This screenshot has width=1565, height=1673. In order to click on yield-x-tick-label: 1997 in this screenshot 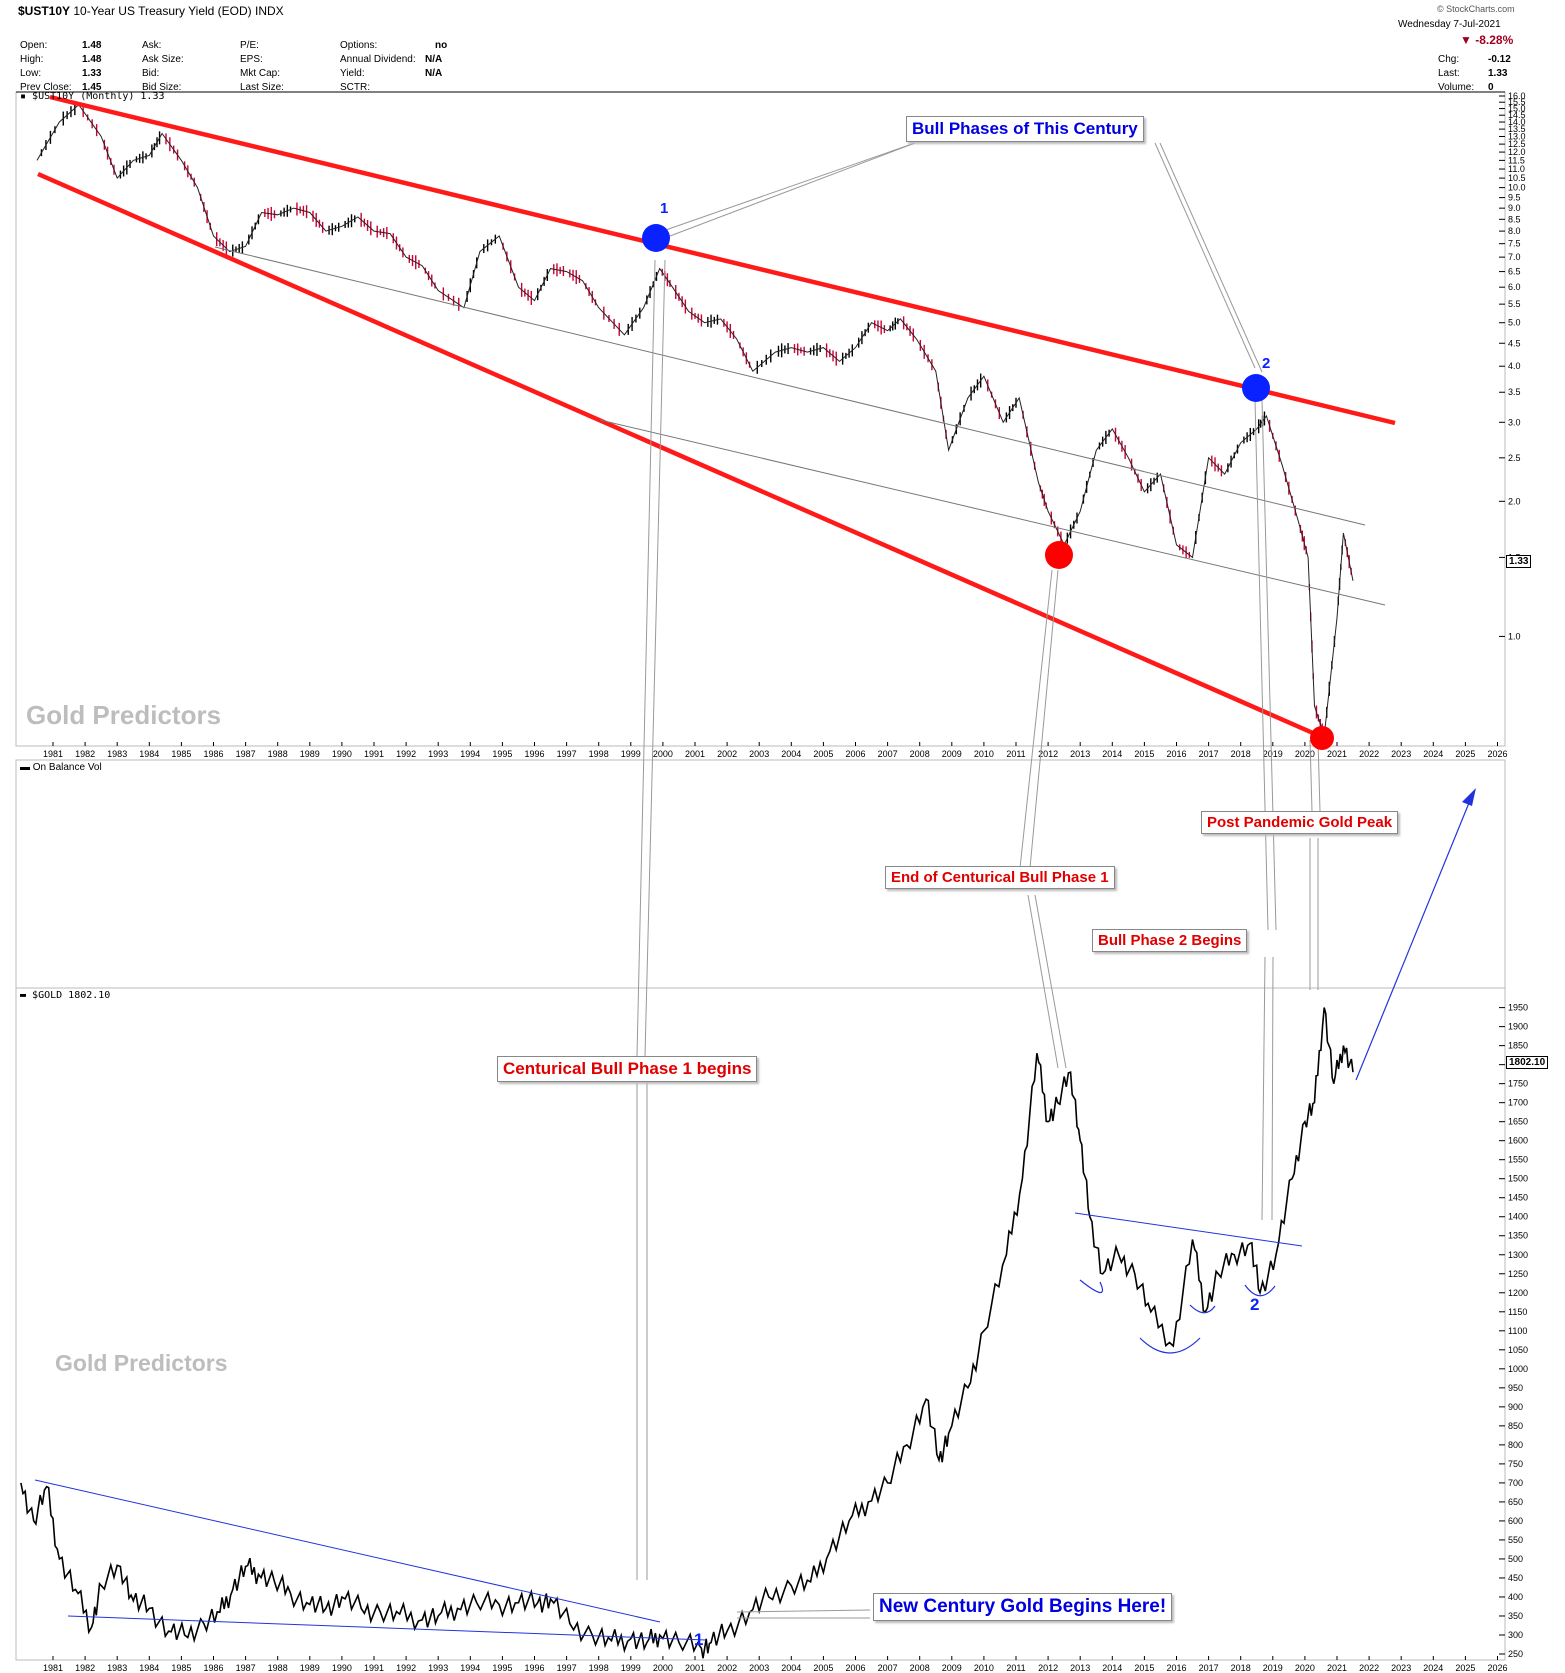, I will do `click(567, 754)`.